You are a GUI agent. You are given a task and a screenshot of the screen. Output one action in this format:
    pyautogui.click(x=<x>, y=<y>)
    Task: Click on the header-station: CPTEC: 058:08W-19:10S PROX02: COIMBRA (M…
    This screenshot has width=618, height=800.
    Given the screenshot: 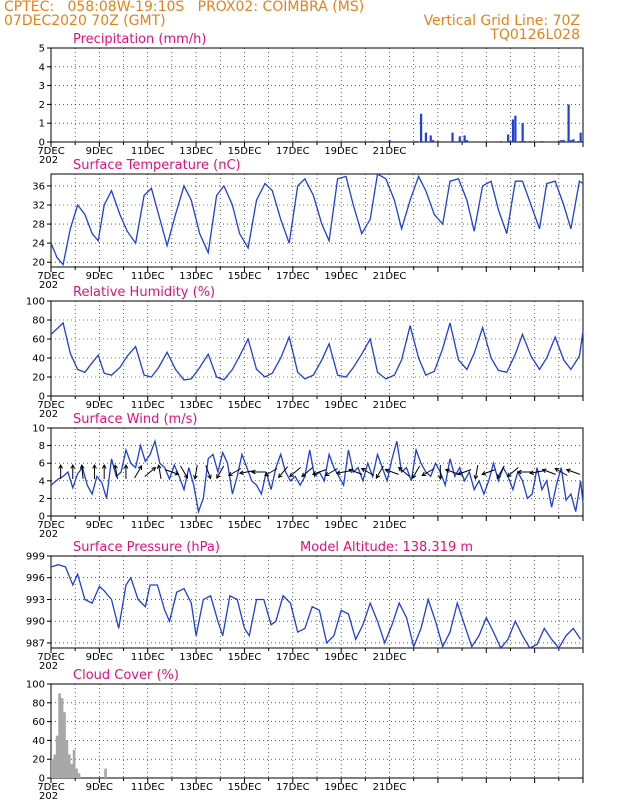 What is the action you would take?
    pyautogui.click(x=184, y=7)
    